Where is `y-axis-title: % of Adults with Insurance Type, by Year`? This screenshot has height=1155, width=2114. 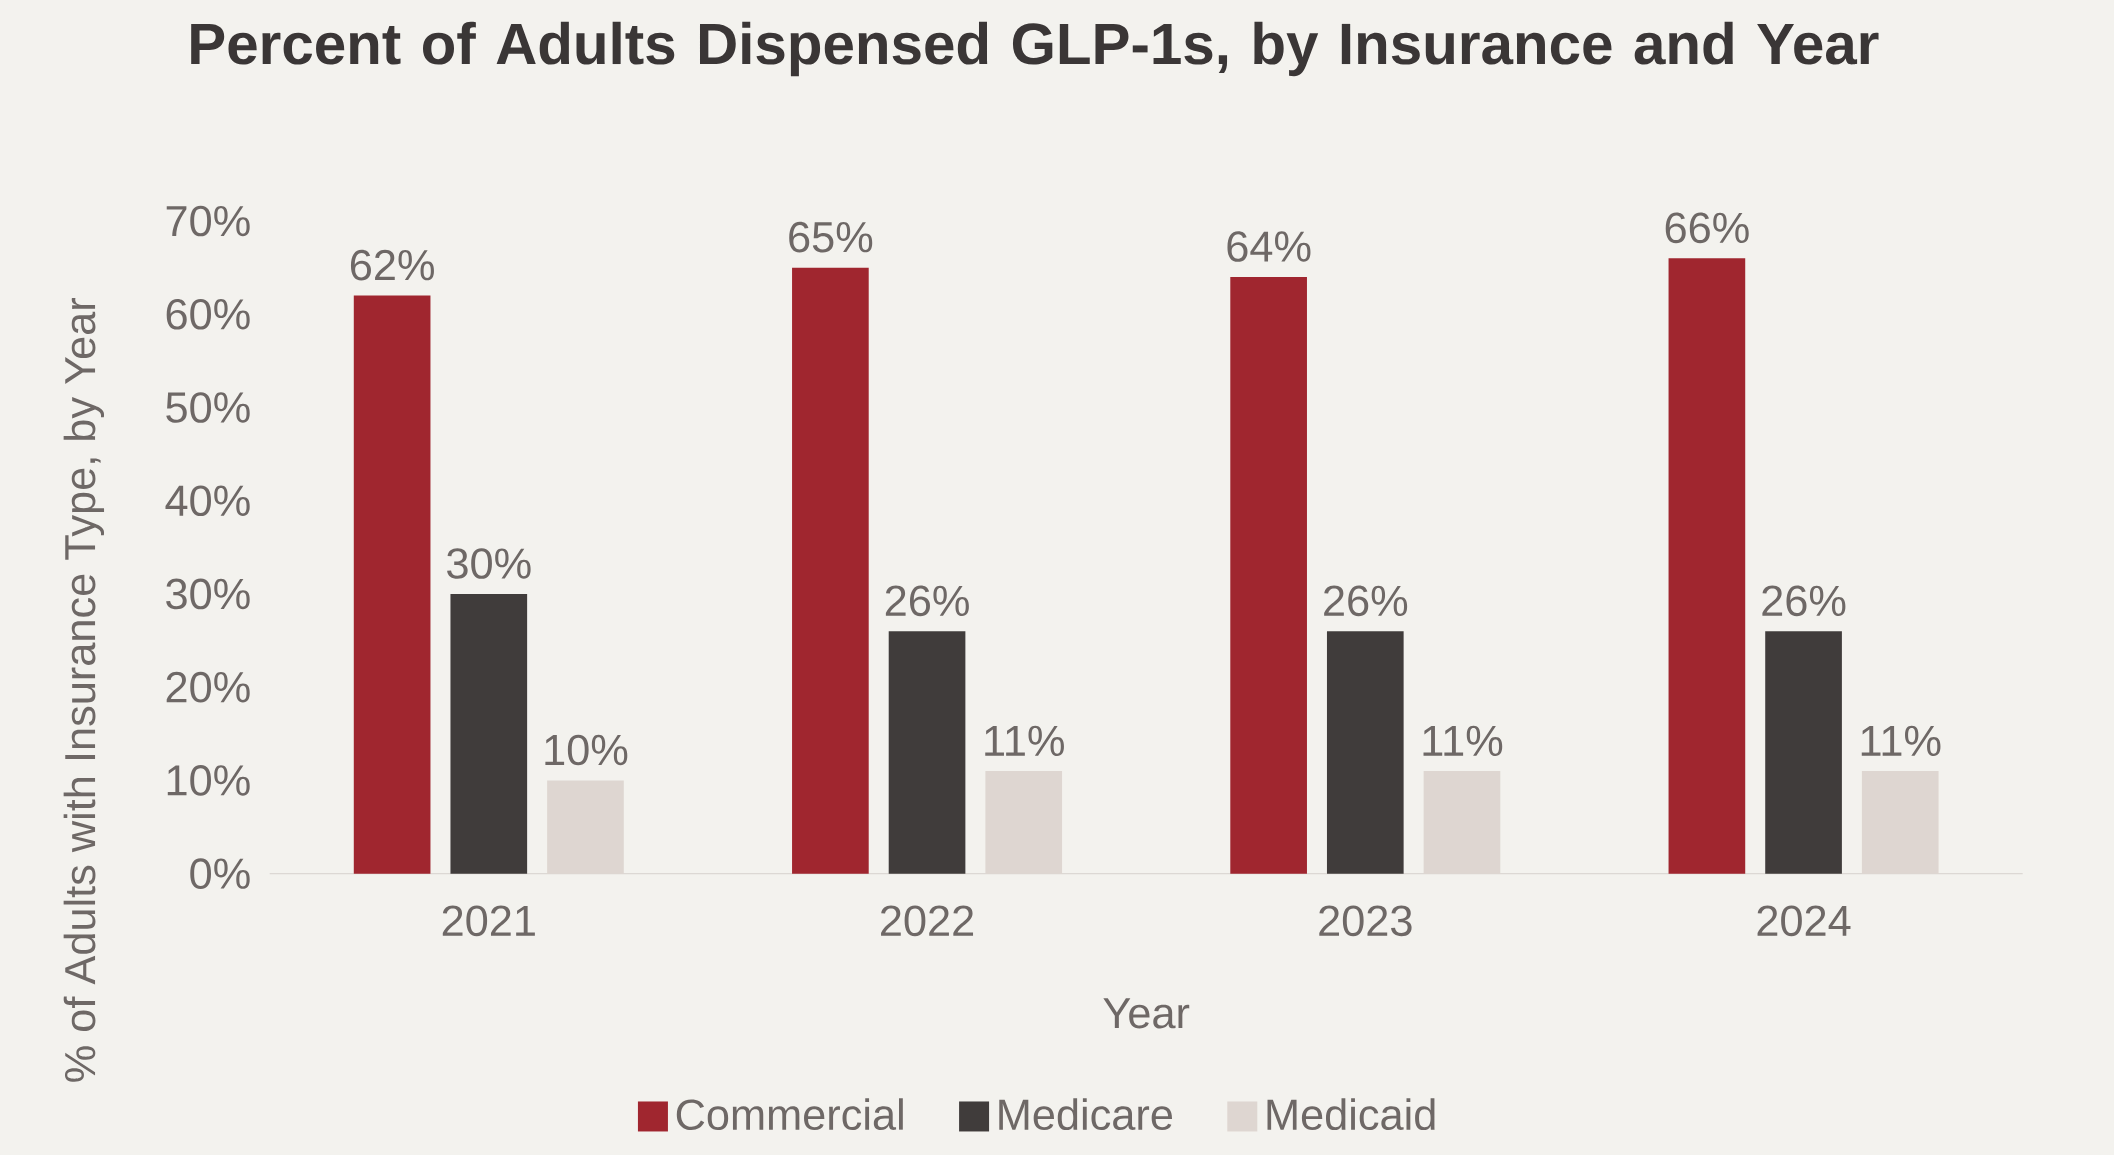 y-axis-title: % of Adults with Insurance Type, by Year is located at coordinates (84, 690).